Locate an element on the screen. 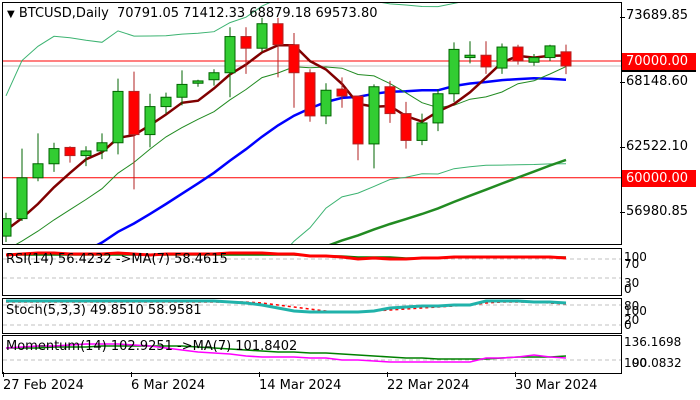 The height and width of the screenshot is (400, 700). dropdown-triangle-icon: ▼ is located at coordinates (11, 14).